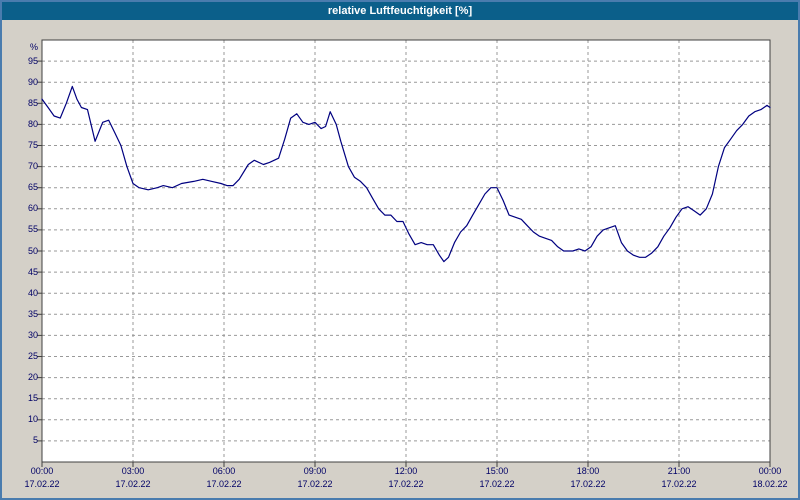 This screenshot has width=800, height=500. I want to click on y-axis-tick-label: 80, so click(32, 123).